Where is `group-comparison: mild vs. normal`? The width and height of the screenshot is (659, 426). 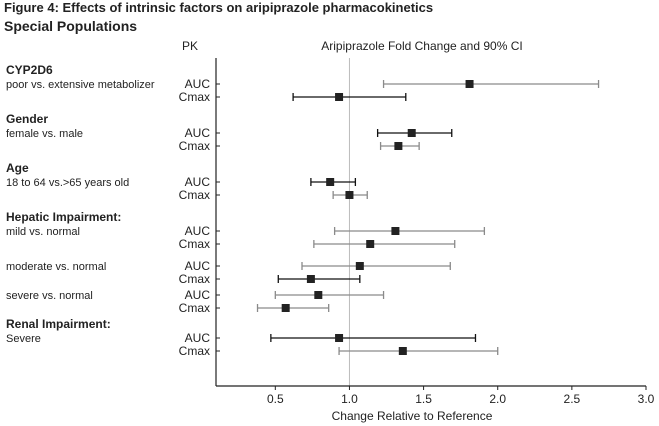
group-comparison: mild vs. normal is located at coordinates (43, 232).